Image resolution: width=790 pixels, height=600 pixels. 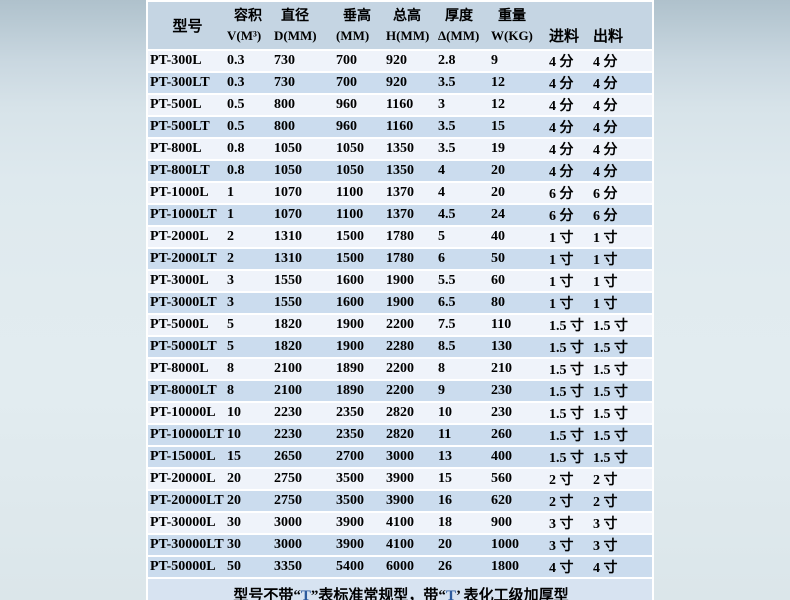 I want to click on header-thickness-unit: Δ(MM), so click(x=459, y=35).